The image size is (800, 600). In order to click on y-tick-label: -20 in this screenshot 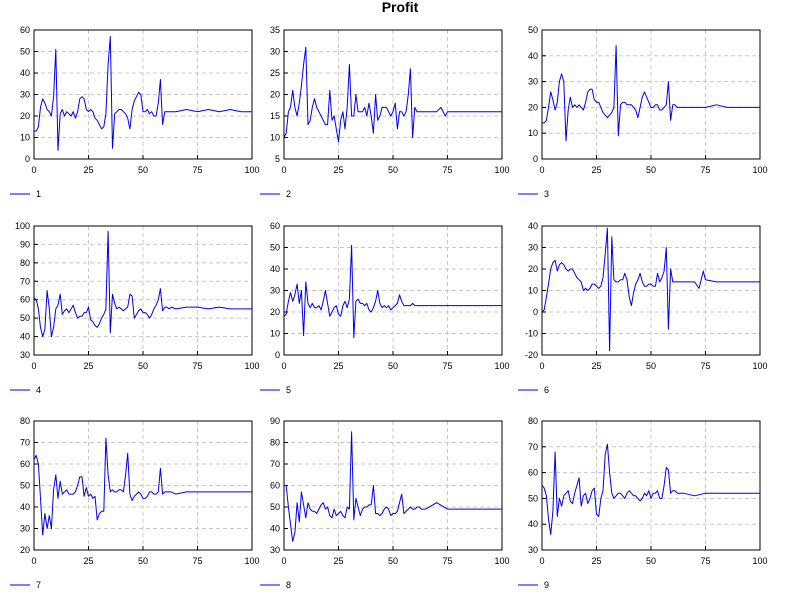, I will do `click(531, 355)`.